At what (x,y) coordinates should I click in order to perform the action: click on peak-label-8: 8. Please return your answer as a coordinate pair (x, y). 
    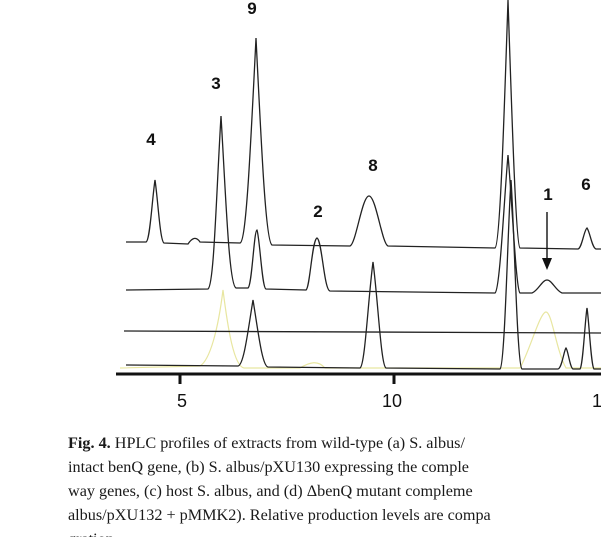
    Looking at the image, I should click on (372, 165).